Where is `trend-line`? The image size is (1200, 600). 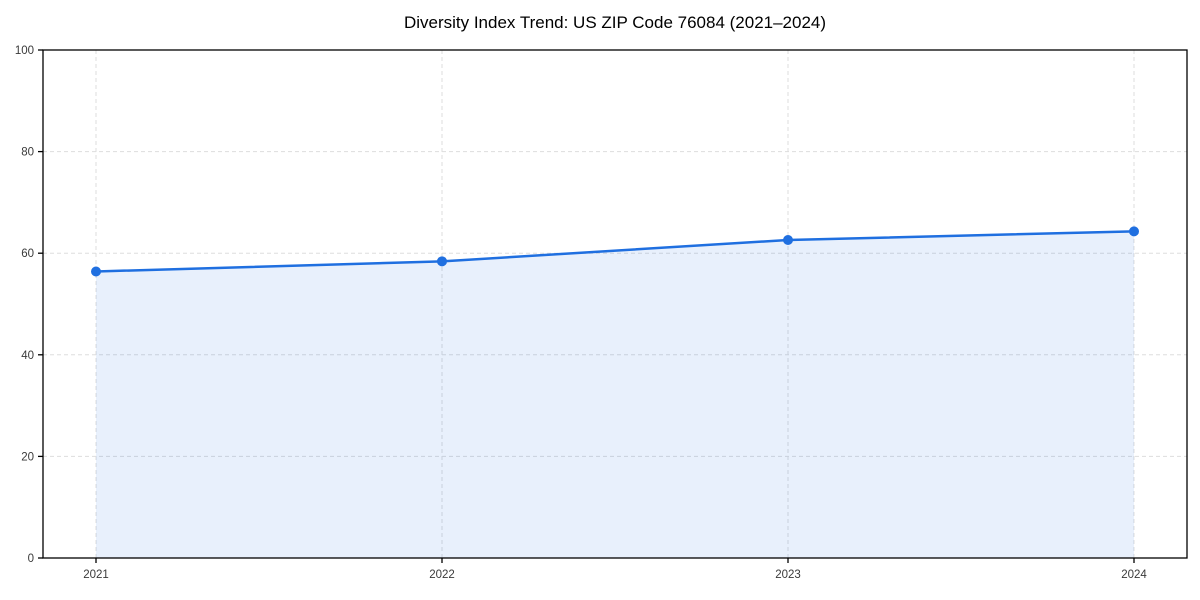 trend-line is located at coordinates (615, 251).